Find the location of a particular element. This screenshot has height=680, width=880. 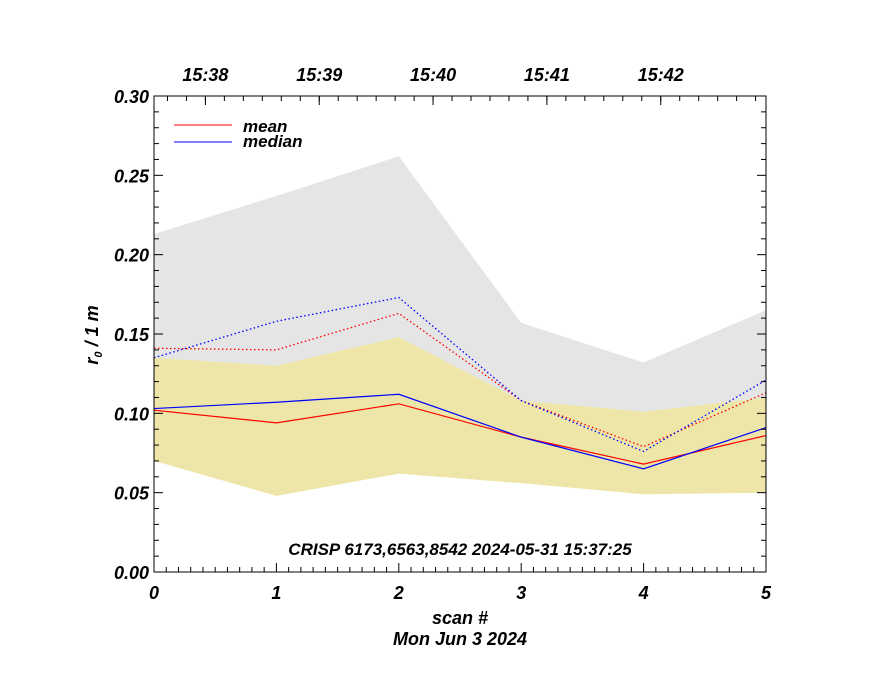

y-tick-label: 0.00 is located at coordinates (131, 573).